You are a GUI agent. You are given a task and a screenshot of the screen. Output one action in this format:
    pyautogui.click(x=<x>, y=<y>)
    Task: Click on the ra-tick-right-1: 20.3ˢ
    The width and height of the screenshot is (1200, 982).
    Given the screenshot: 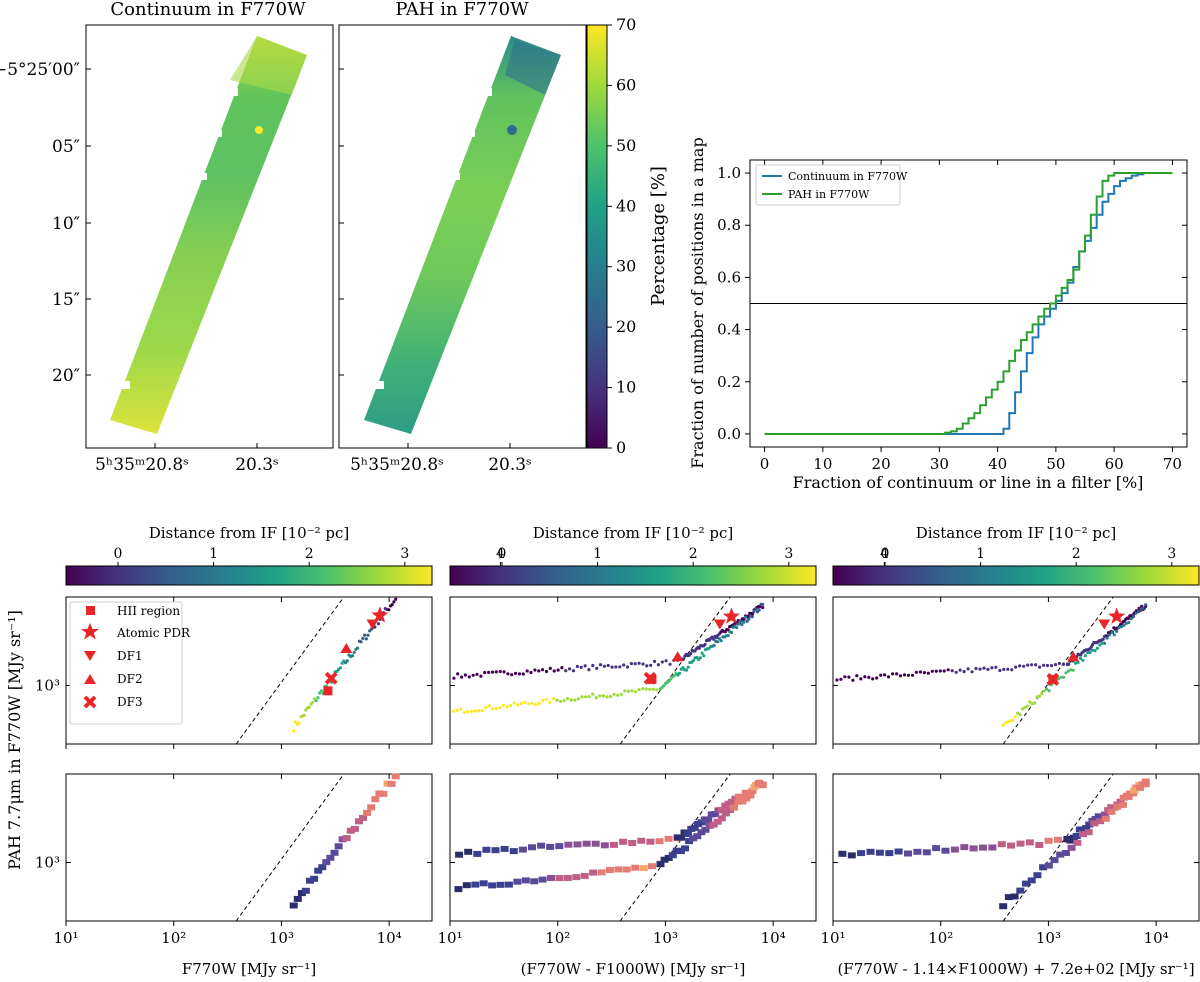 What is the action you would take?
    pyautogui.click(x=510, y=465)
    